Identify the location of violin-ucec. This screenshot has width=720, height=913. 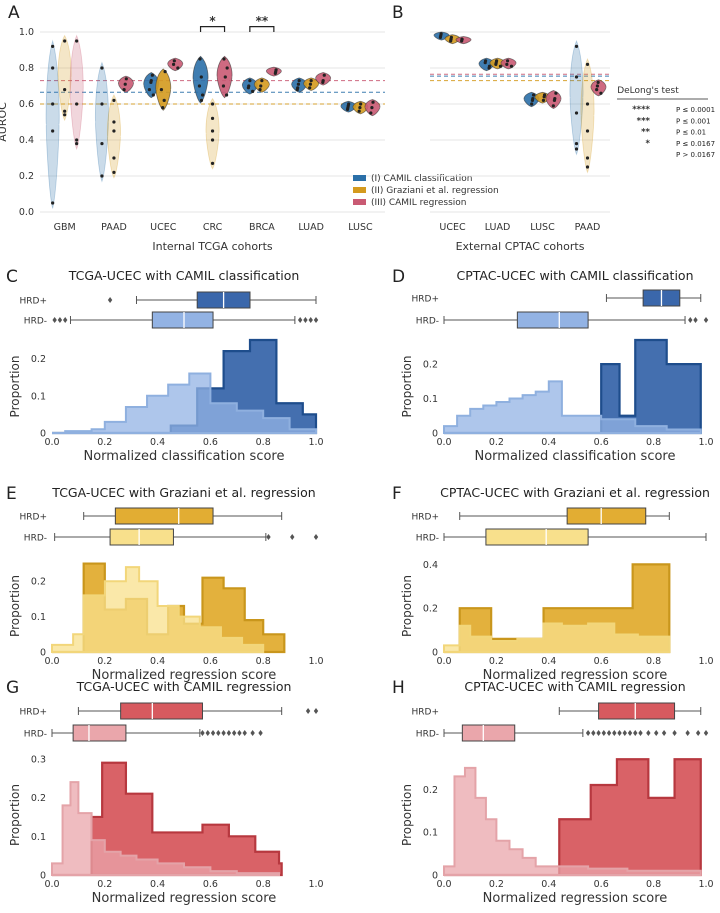
(463, 40).